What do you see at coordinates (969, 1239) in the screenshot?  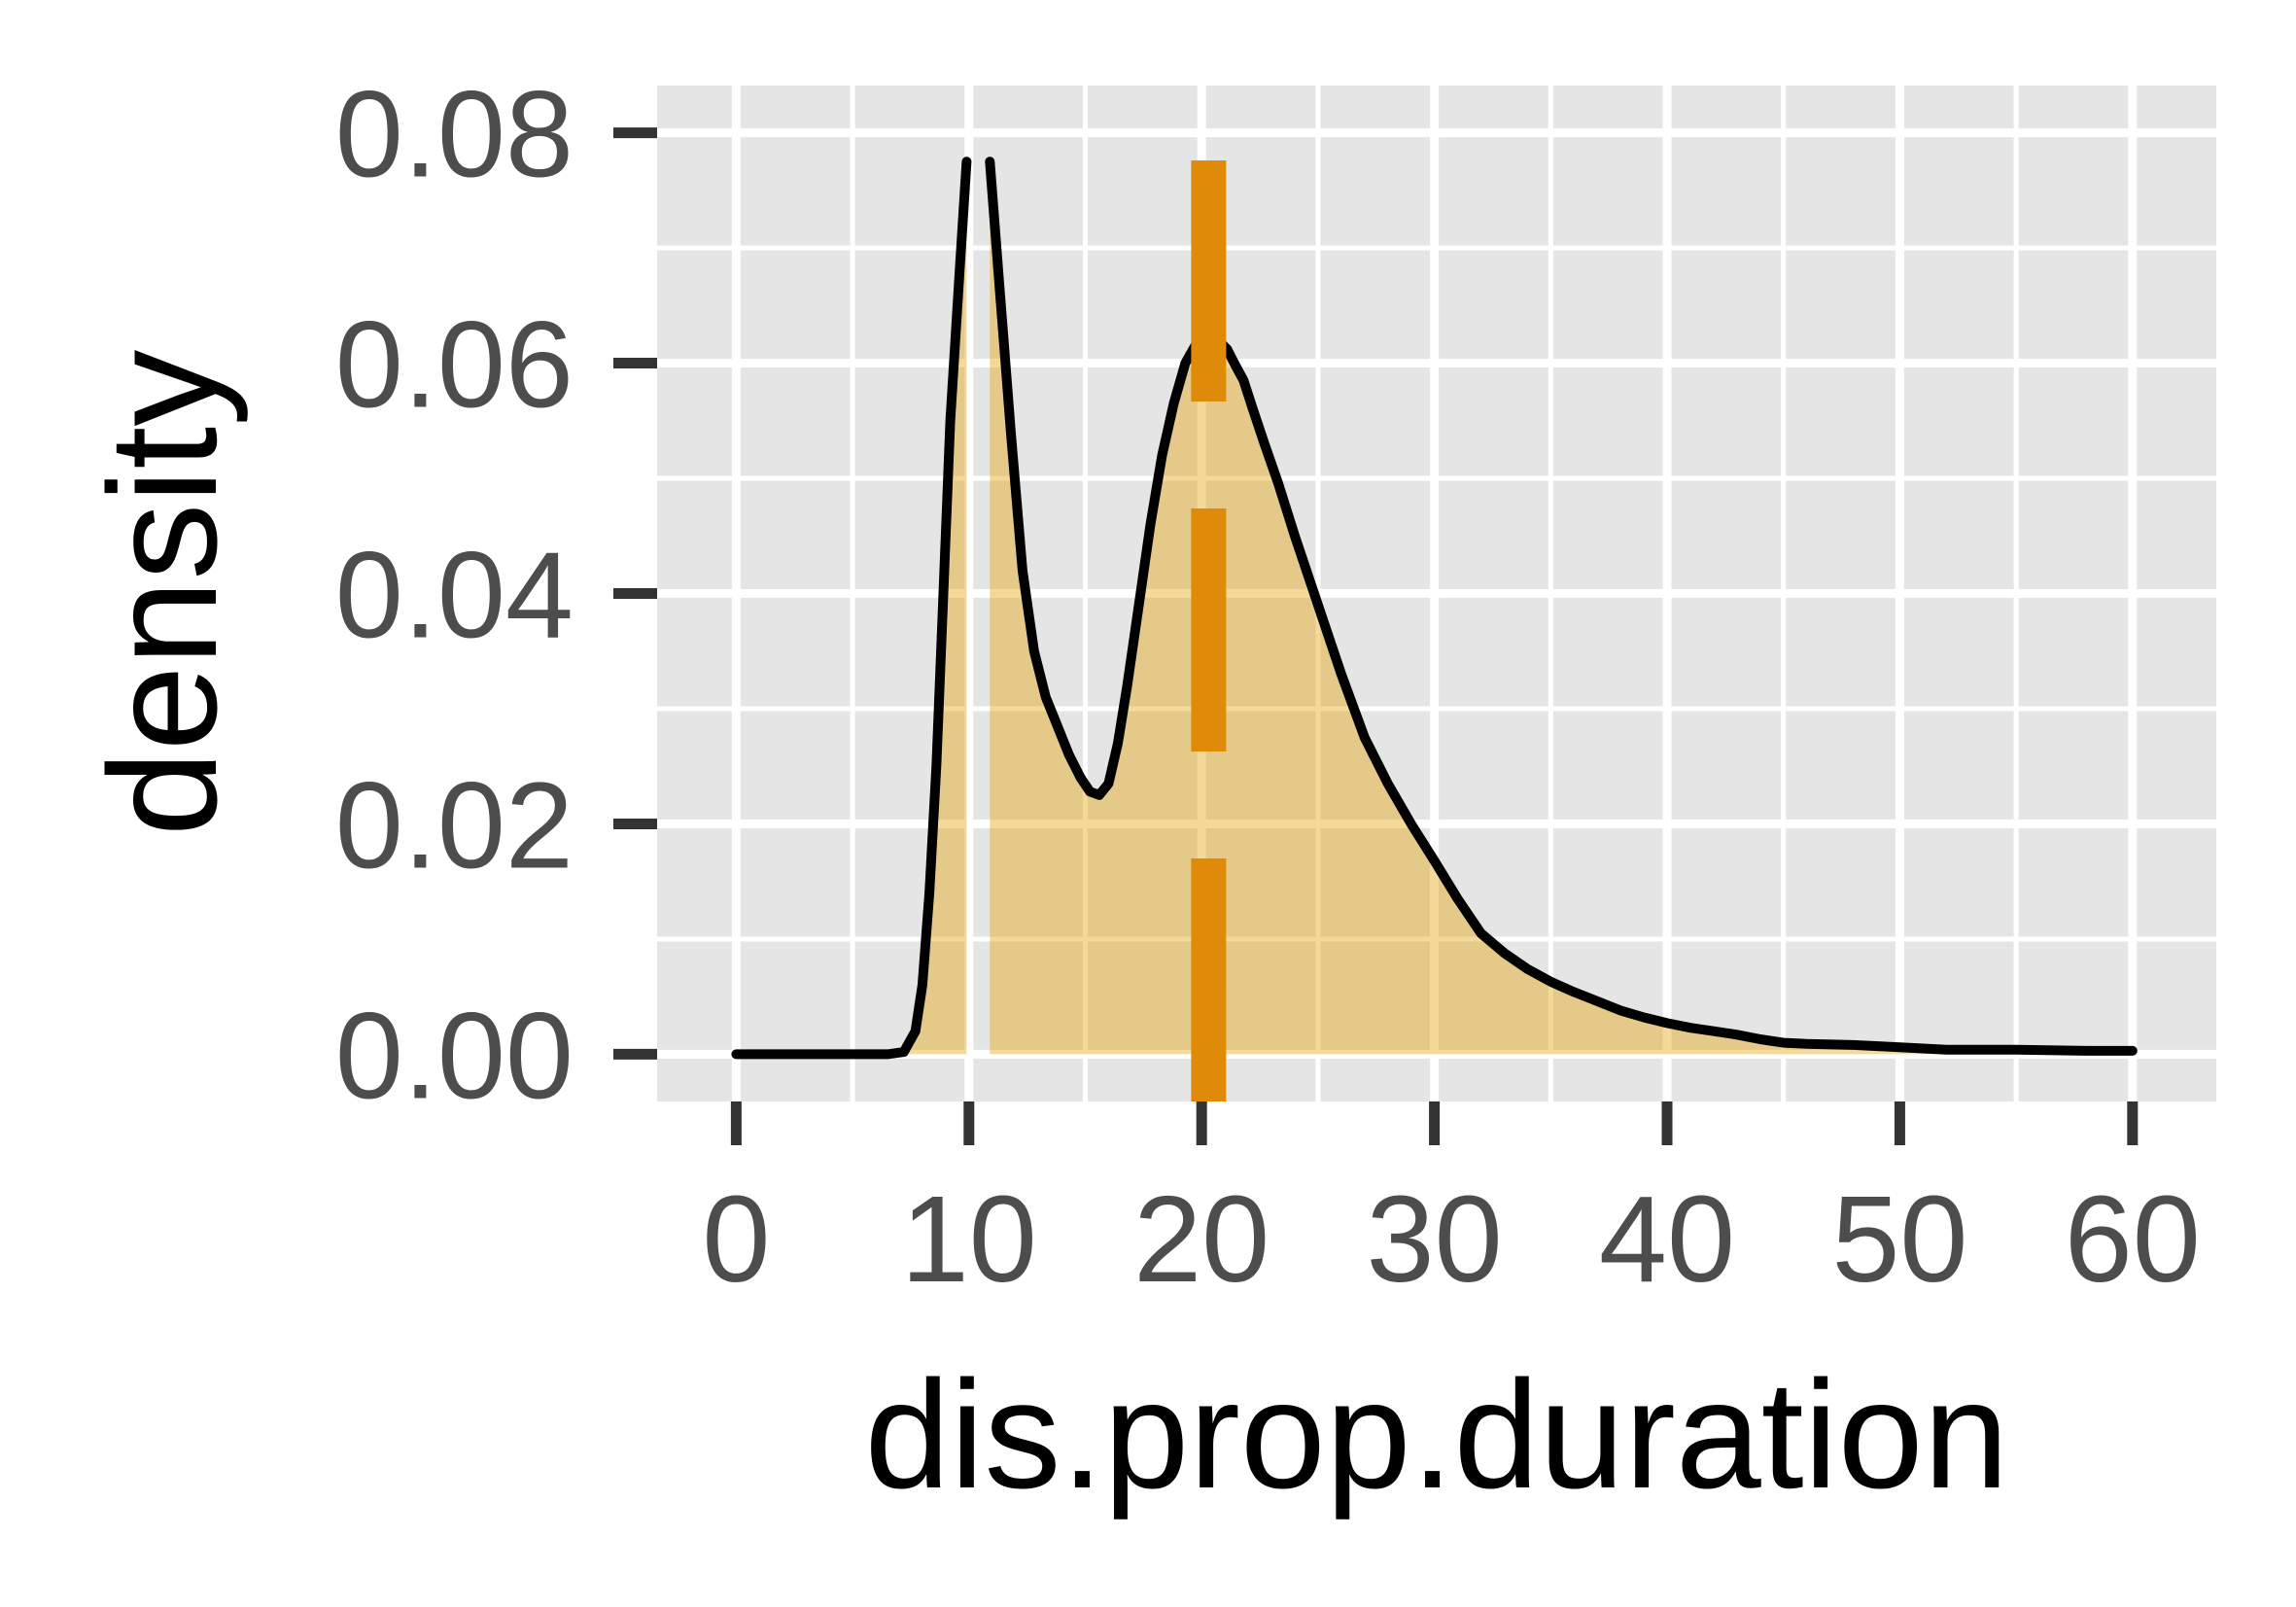 I see `x-tick-label: 10` at bounding box center [969, 1239].